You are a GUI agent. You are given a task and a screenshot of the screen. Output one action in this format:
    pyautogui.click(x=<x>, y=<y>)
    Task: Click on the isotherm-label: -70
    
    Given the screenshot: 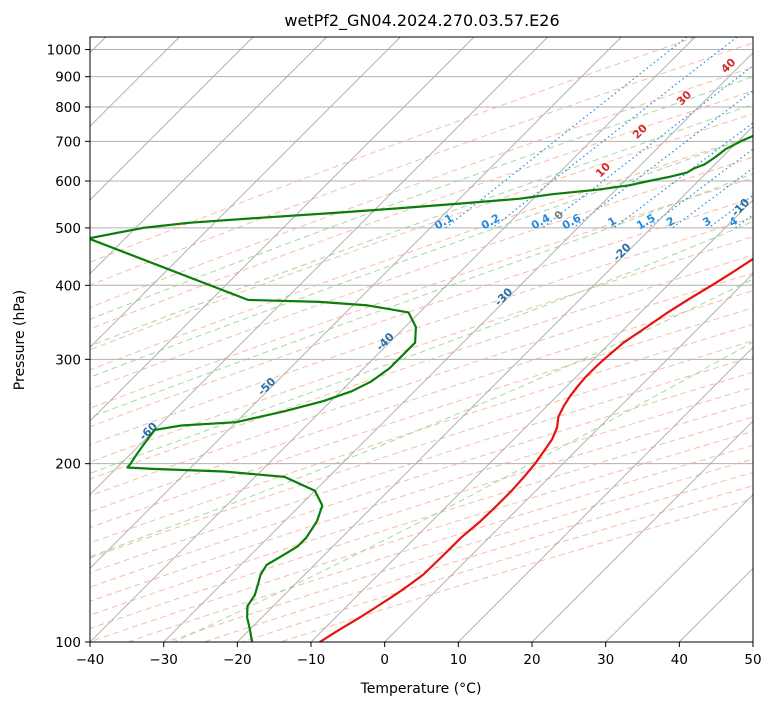 What is the action you would take?
    pyautogui.click(x=29, y=475)
    